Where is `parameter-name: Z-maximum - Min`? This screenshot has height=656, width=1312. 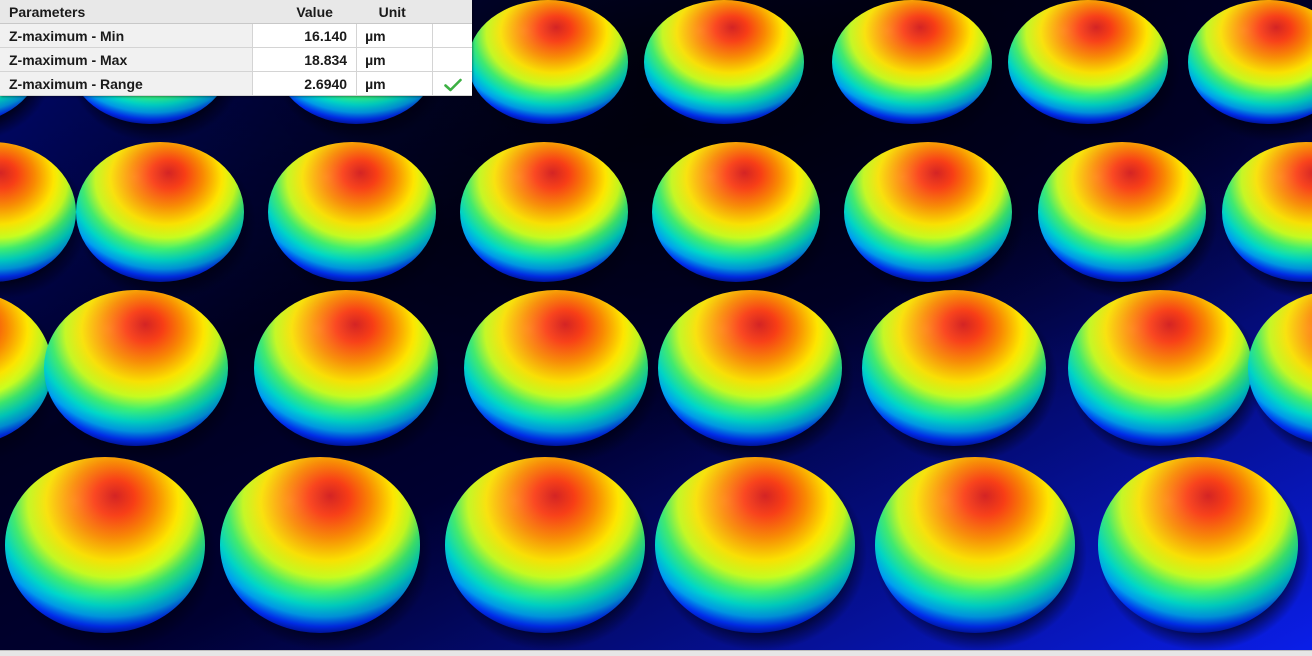
parameter-name: Z-maximum - Min is located at coordinates (127, 35).